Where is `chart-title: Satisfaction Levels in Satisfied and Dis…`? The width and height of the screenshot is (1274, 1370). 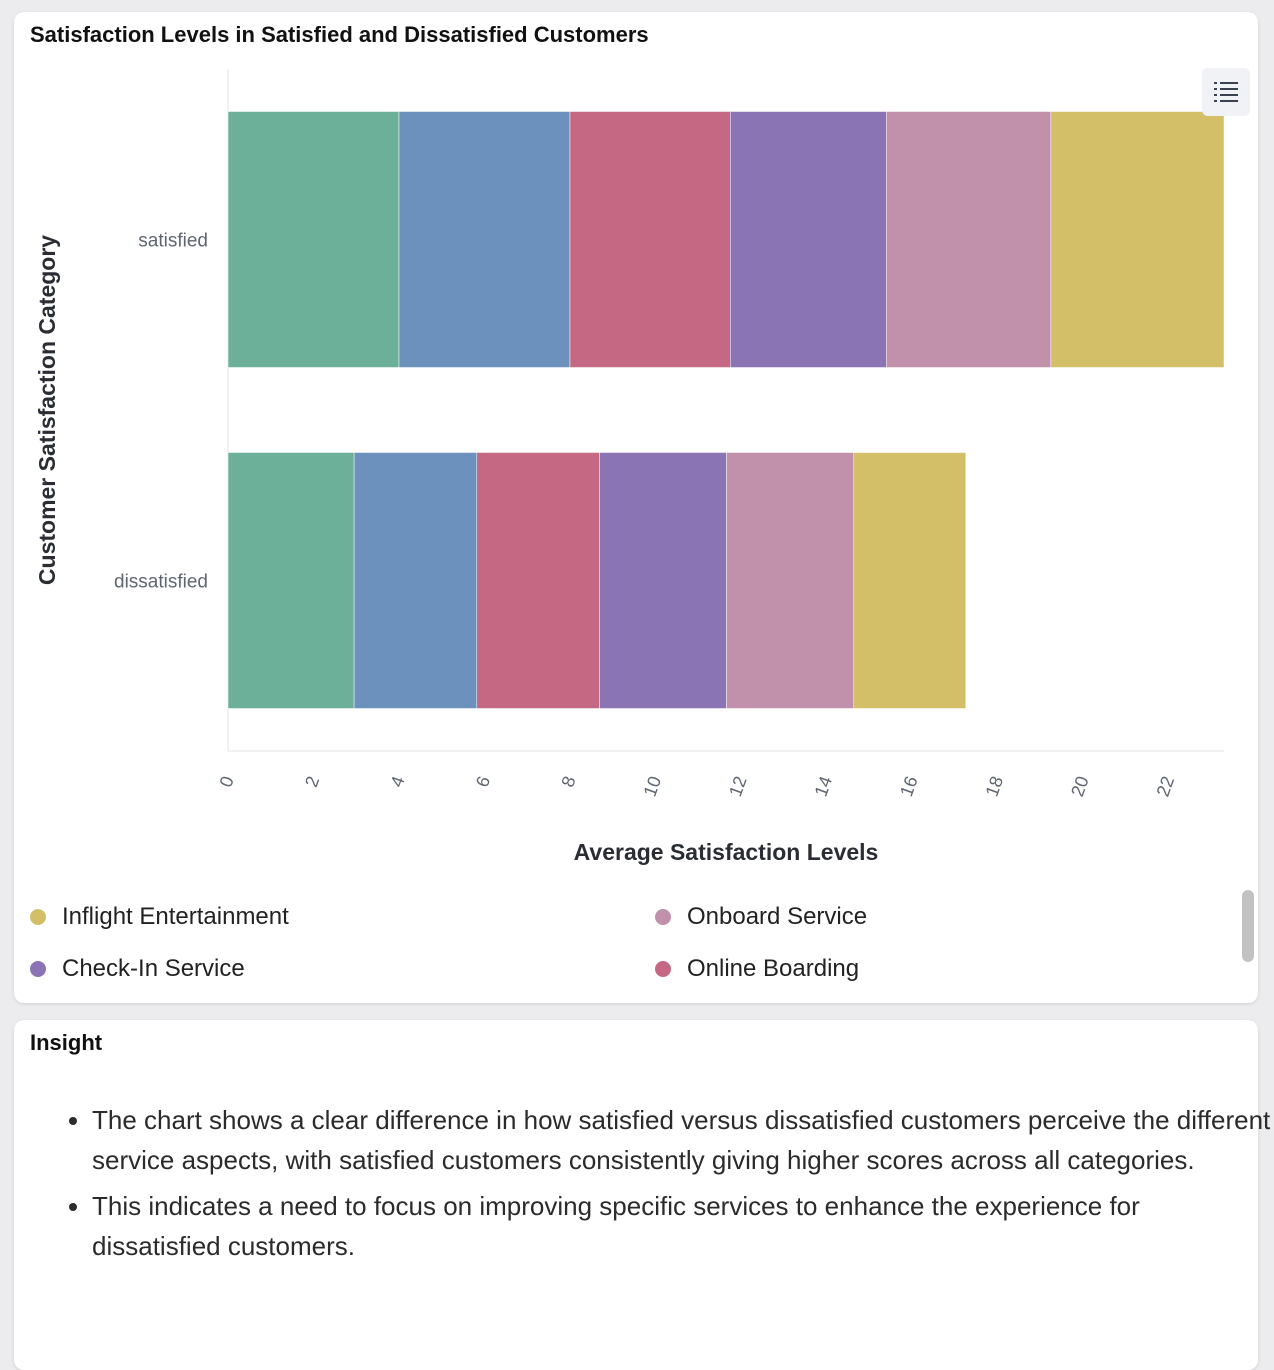
chart-title: Satisfaction Levels in Satisfied and Dis… is located at coordinates (339, 34).